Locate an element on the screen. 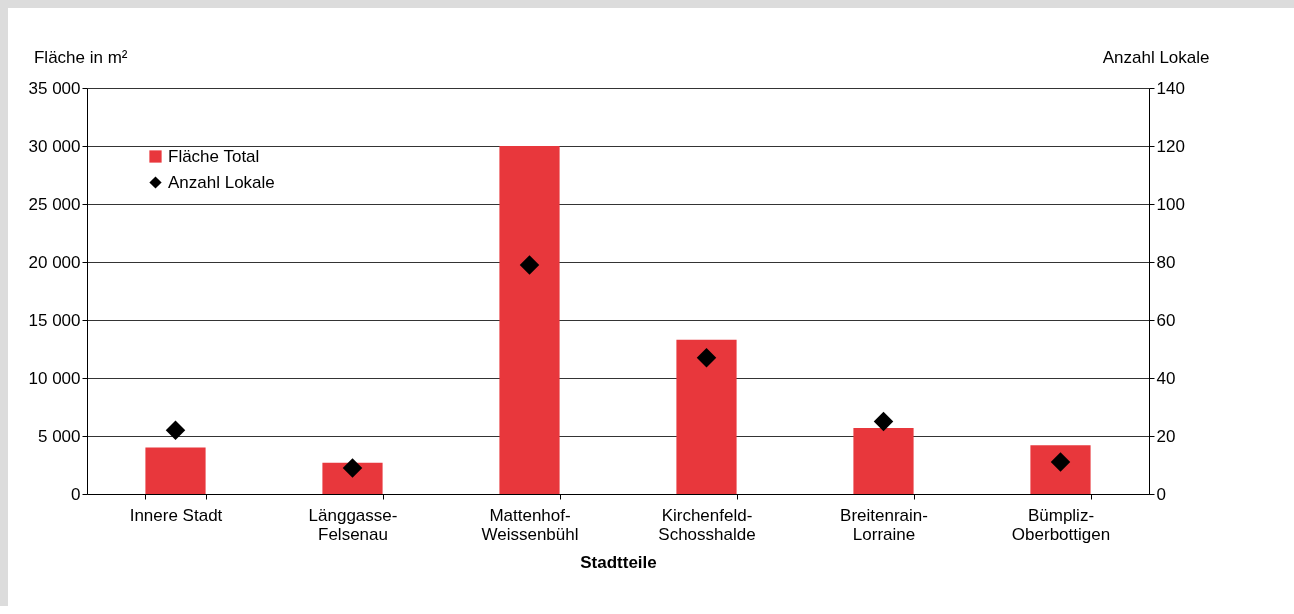  x-tick-label: Länggasse-Felsenau is located at coordinates (353, 524).